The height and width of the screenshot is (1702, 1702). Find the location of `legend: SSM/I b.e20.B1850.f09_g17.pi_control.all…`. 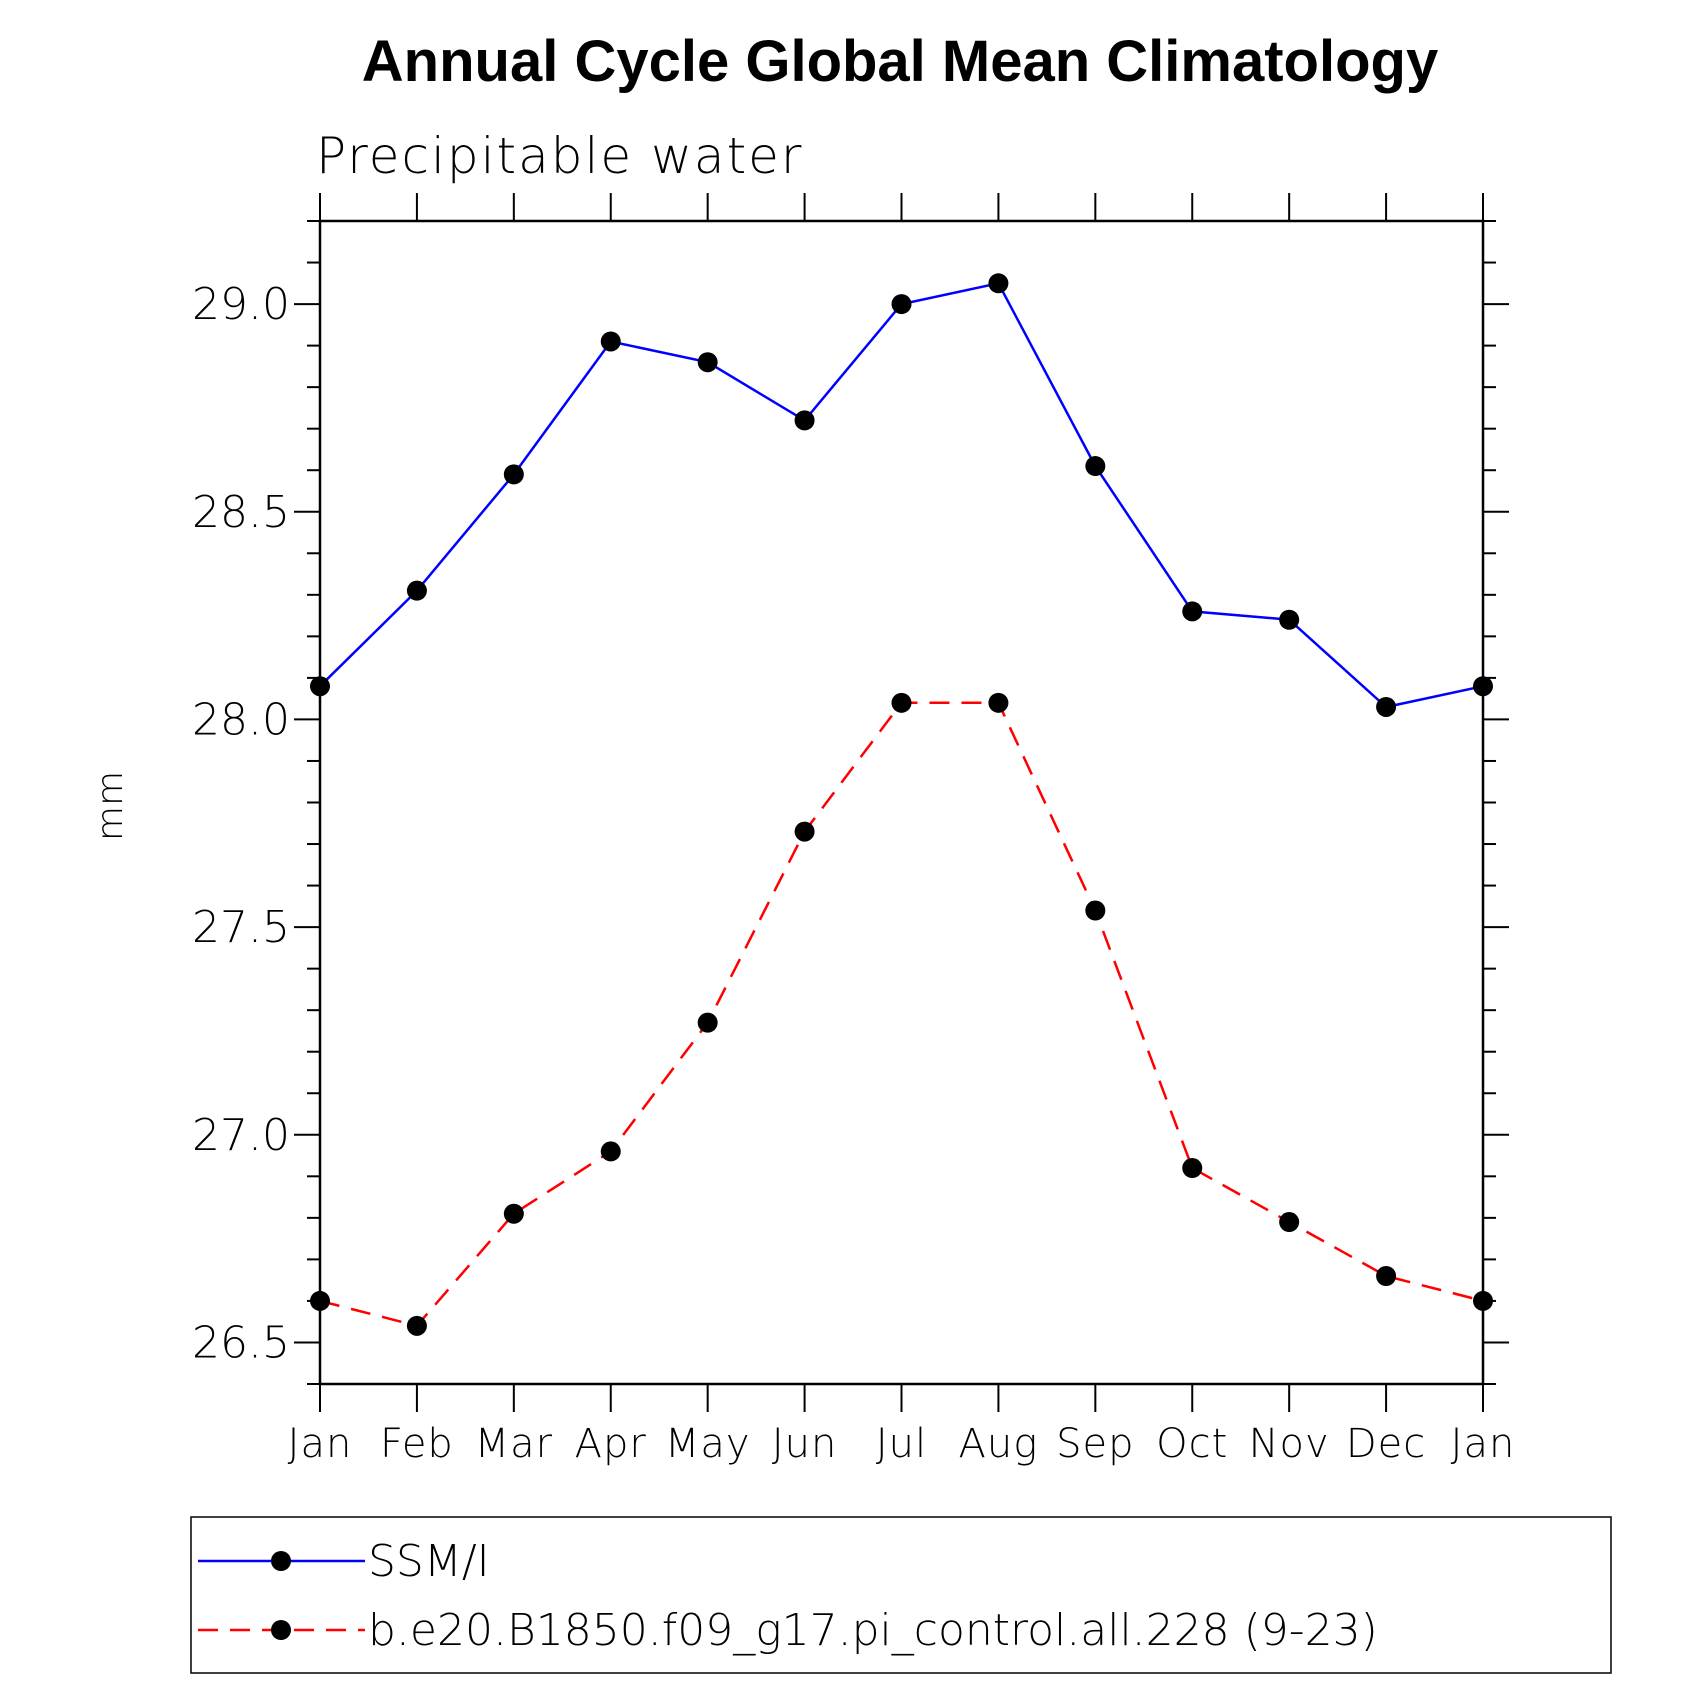

legend: SSM/I b.e20.B1850.f09_g17.pi_control.all… is located at coordinates (901, 1595).